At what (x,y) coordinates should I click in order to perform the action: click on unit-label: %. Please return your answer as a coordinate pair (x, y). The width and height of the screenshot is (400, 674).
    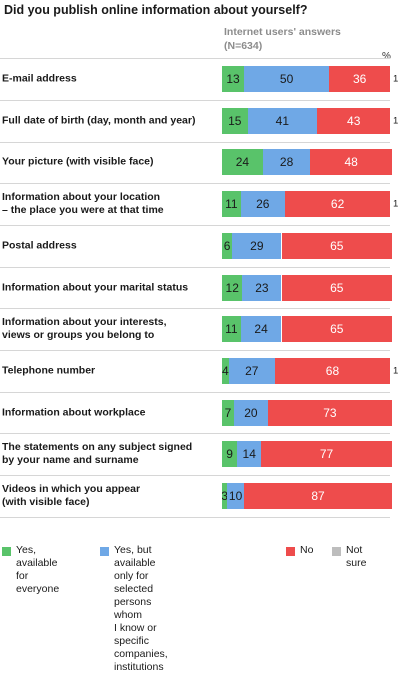
    Looking at the image, I should click on (386, 56).